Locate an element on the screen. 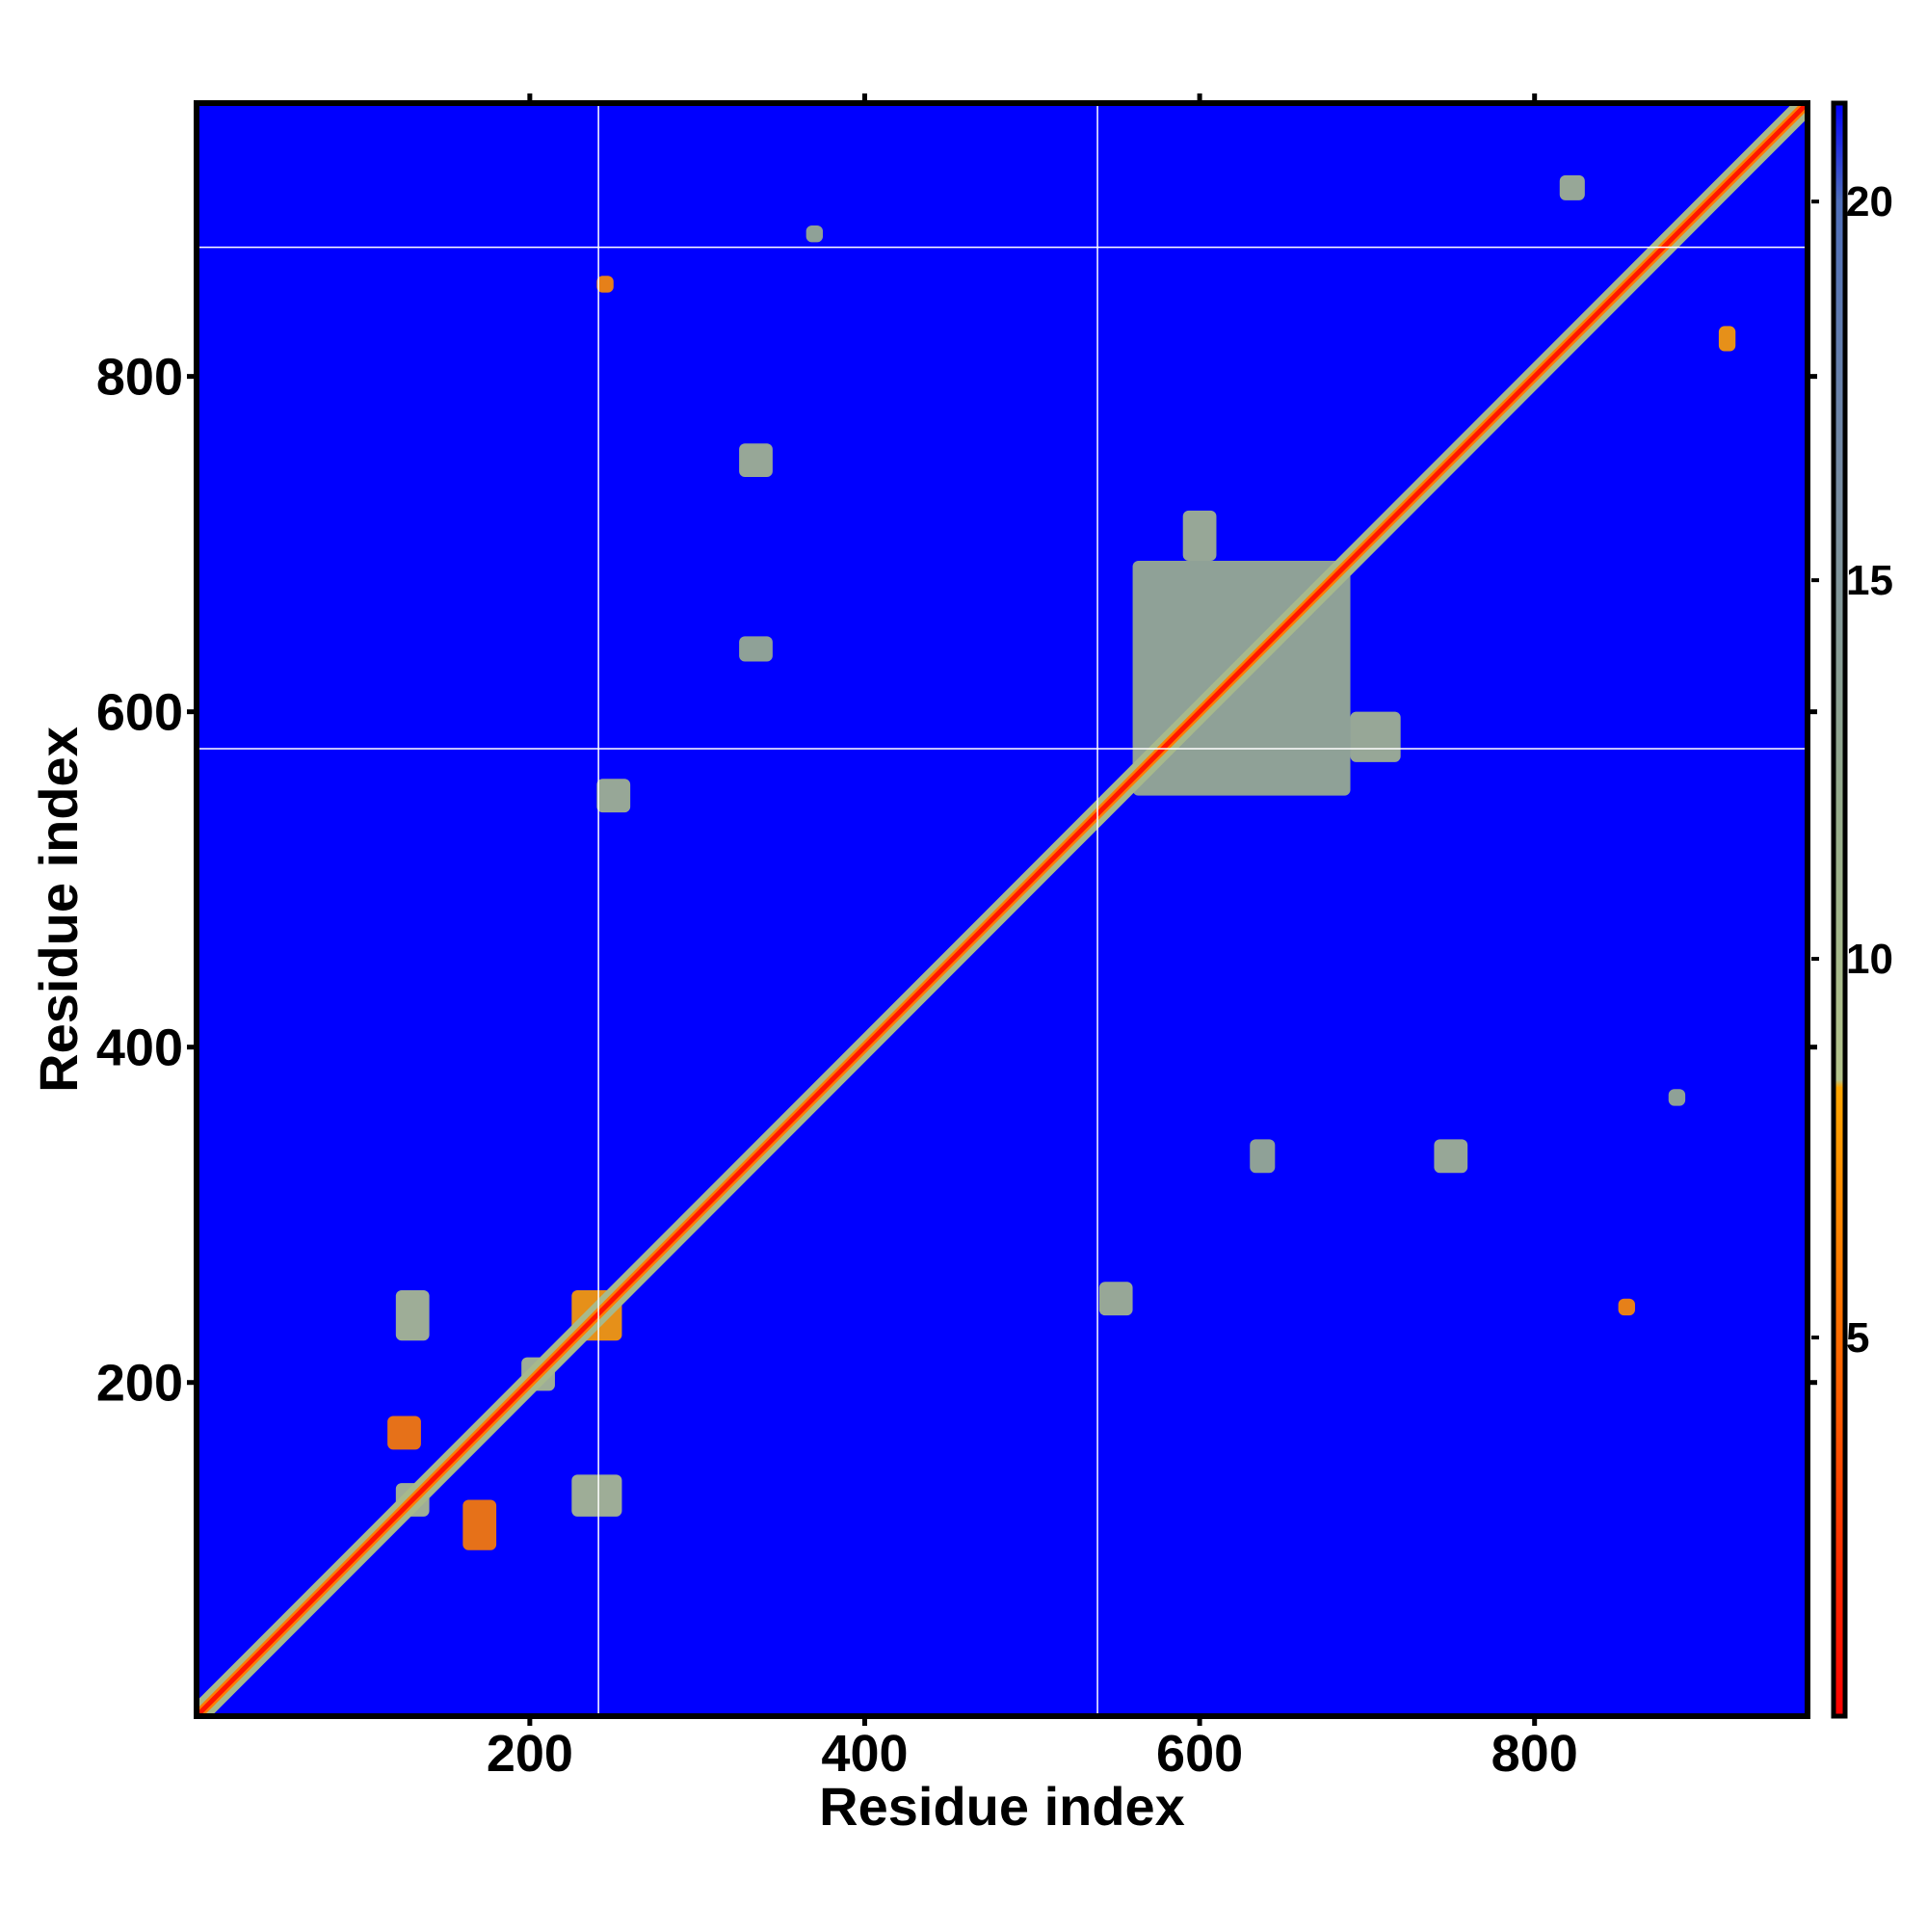  colorbar-tick-label: 5 is located at coordinates (1857, 1338).